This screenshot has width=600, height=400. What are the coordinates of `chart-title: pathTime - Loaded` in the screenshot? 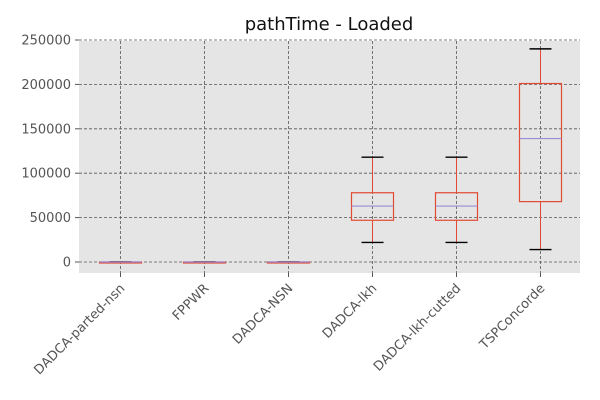 It's located at (329, 24).